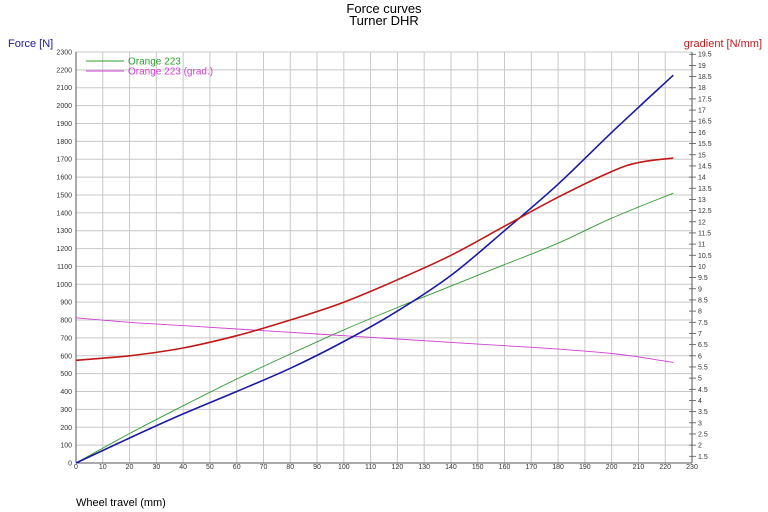 Image resolution: width=768 pixels, height=512 pixels. What do you see at coordinates (64, 70) in the screenshot?
I see `y-tick-label: 2200` at bounding box center [64, 70].